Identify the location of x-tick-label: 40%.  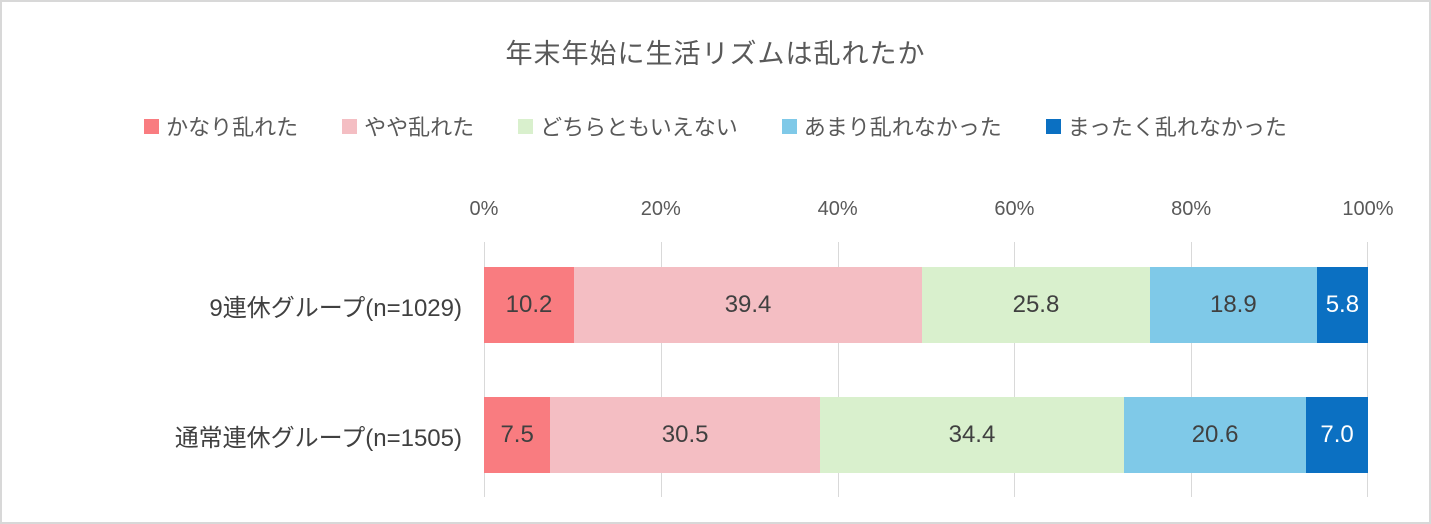
(837, 209).